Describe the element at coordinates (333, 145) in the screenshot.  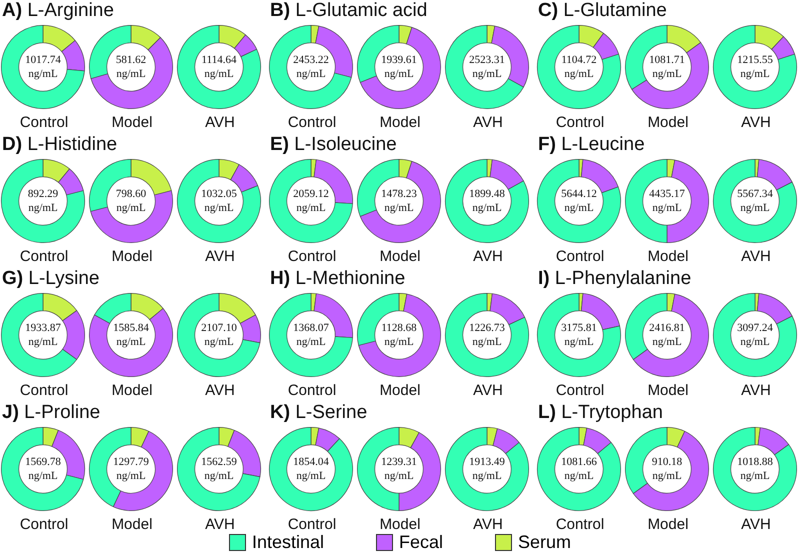
I see `chart-title: E) L-Isoleucine` at that location.